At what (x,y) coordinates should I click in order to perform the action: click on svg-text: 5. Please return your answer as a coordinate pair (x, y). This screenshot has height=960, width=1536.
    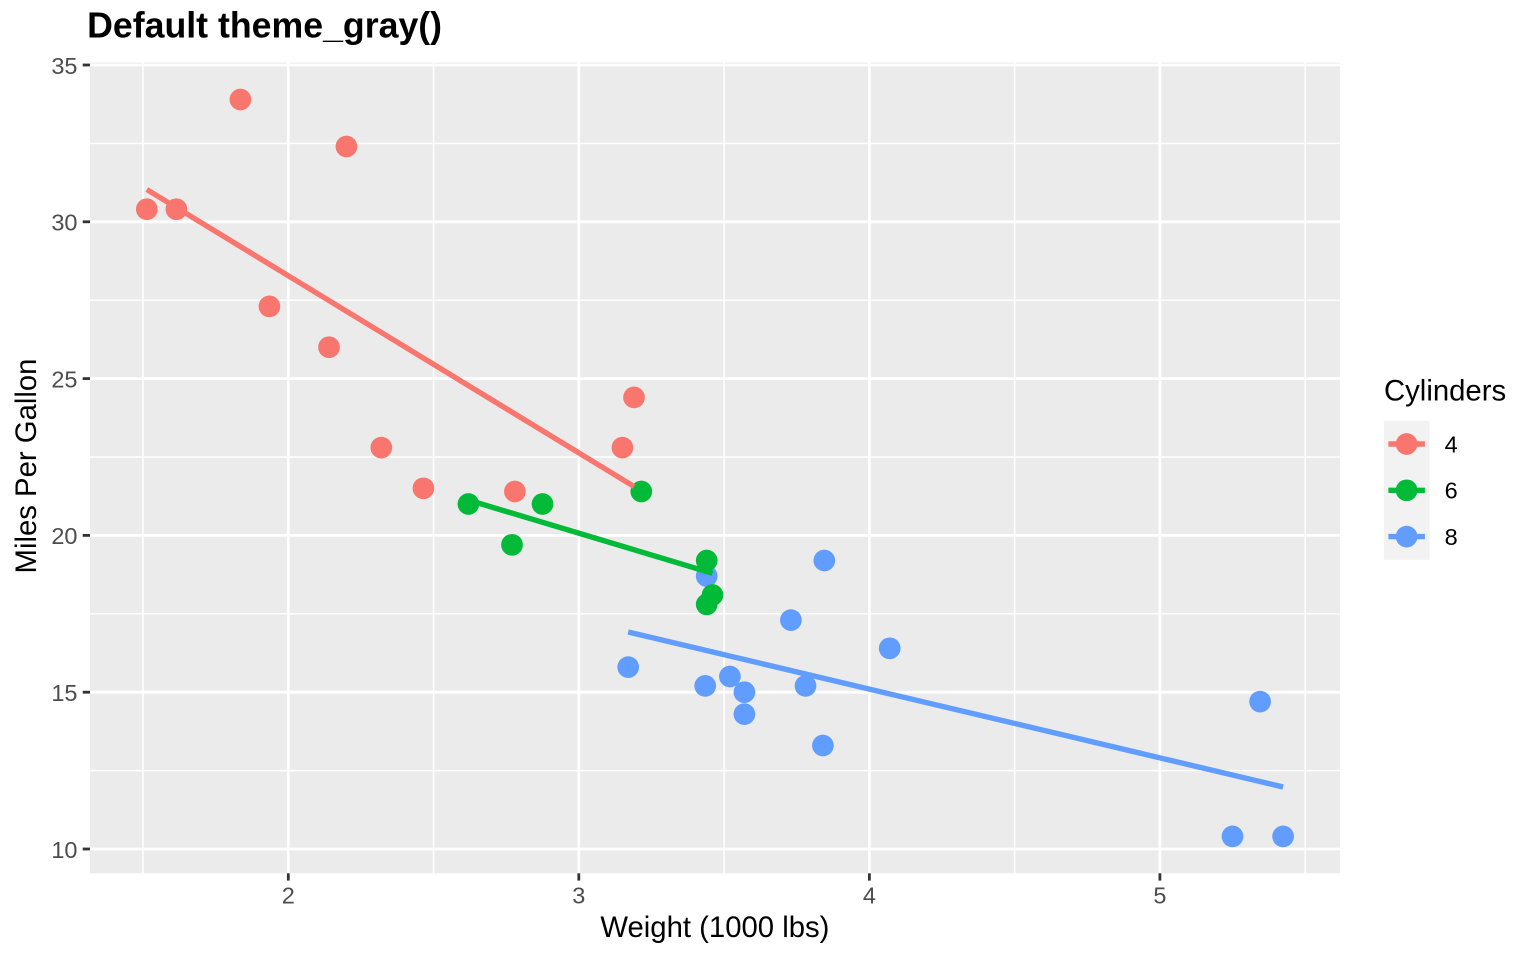
    Looking at the image, I should click on (1159, 896).